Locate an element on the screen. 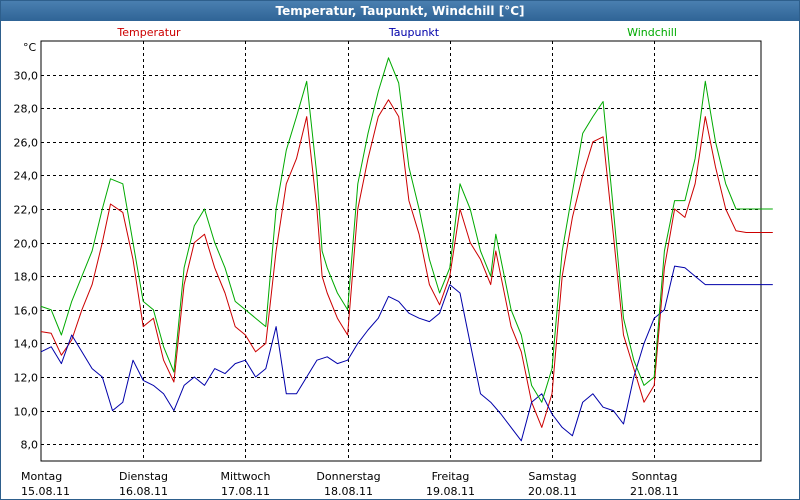 This screenshot has height=500, width=800. y-tick-label: 8,0 is located at coordinates (30, 445).